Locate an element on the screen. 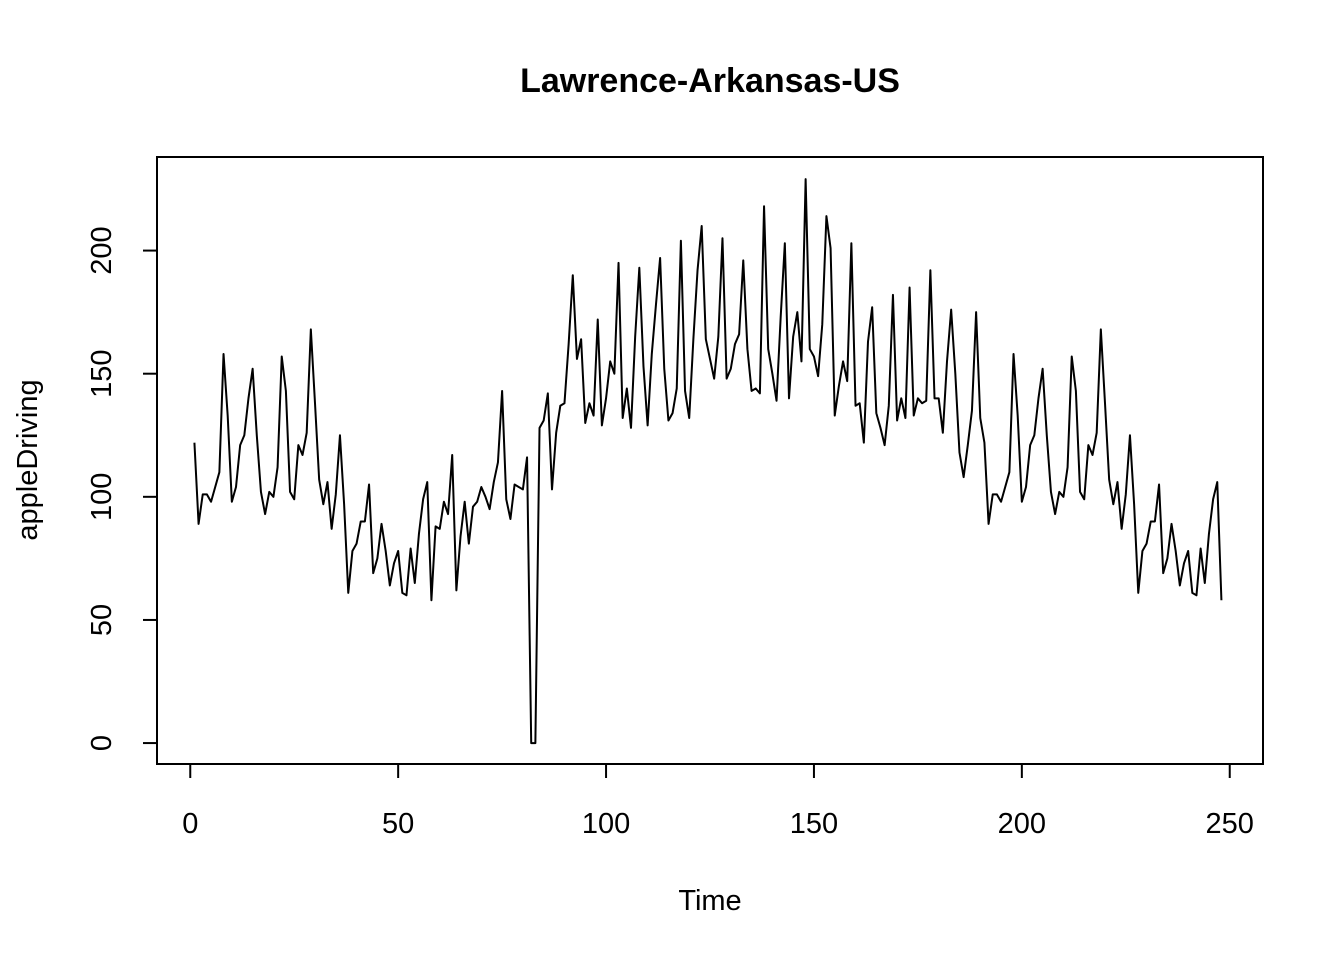 This screenshot has width=1344, height=960. y-axis-label: appleDriving is located at coordinates (28, 459).